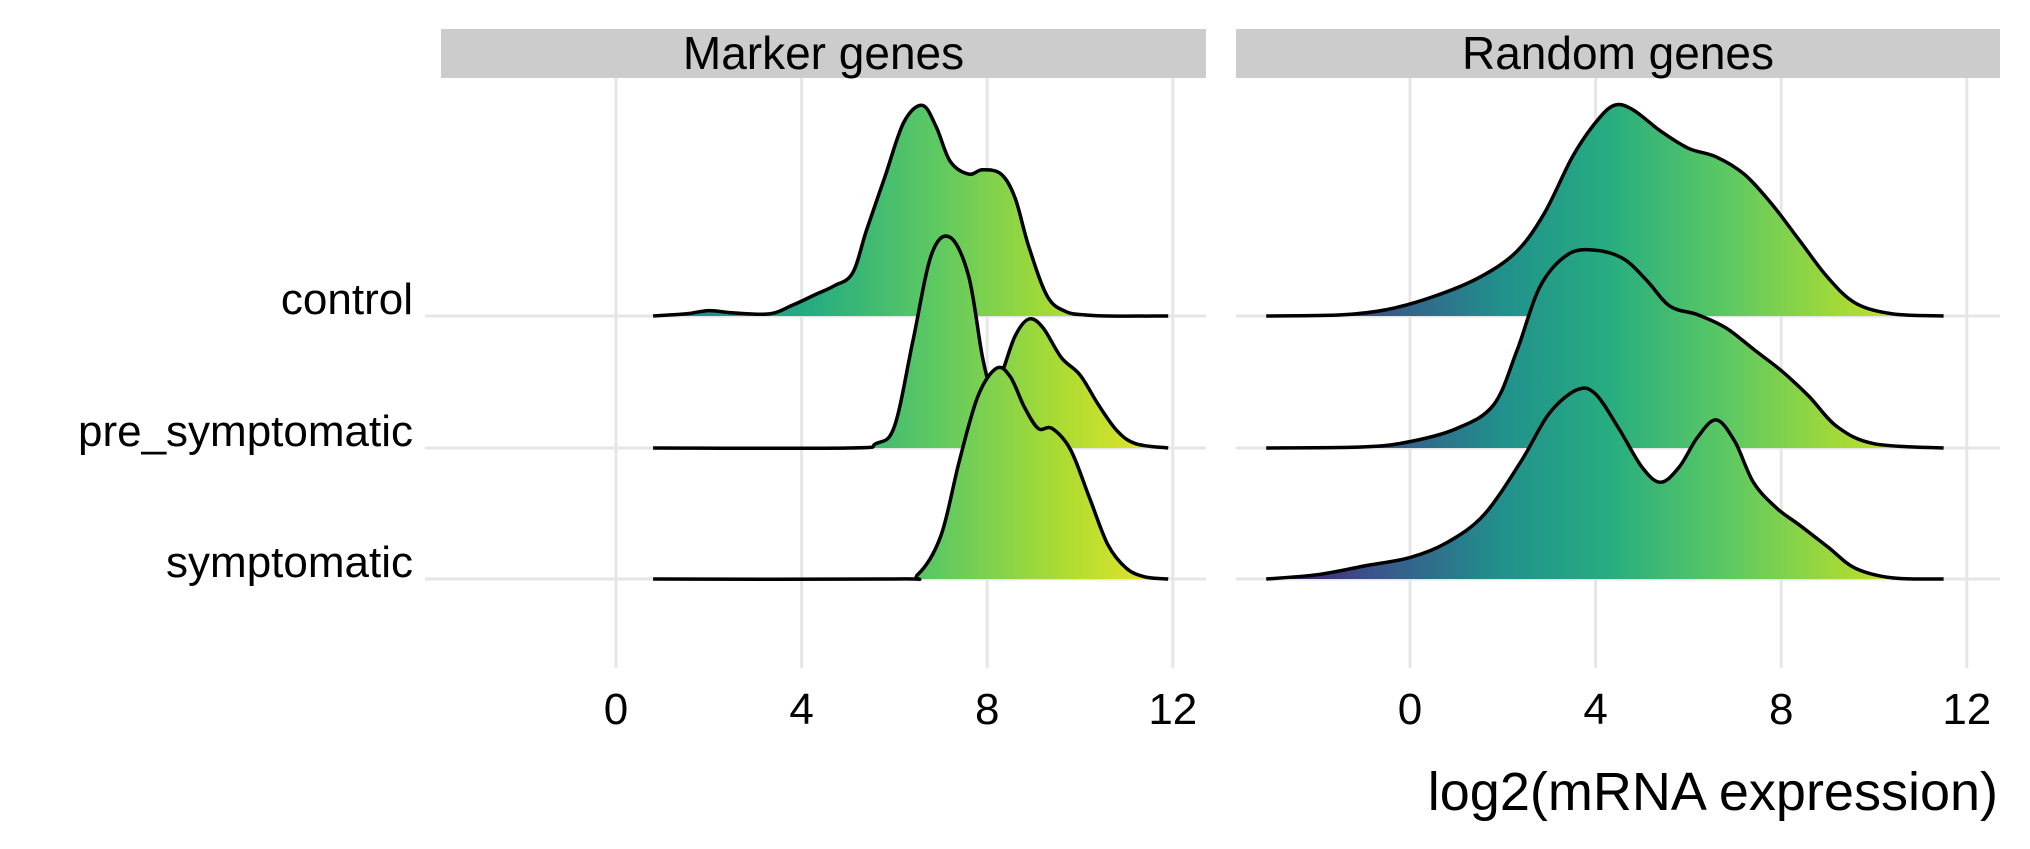  I want to click on ridge-line-pre_symptomatic, so click(1605, 348).